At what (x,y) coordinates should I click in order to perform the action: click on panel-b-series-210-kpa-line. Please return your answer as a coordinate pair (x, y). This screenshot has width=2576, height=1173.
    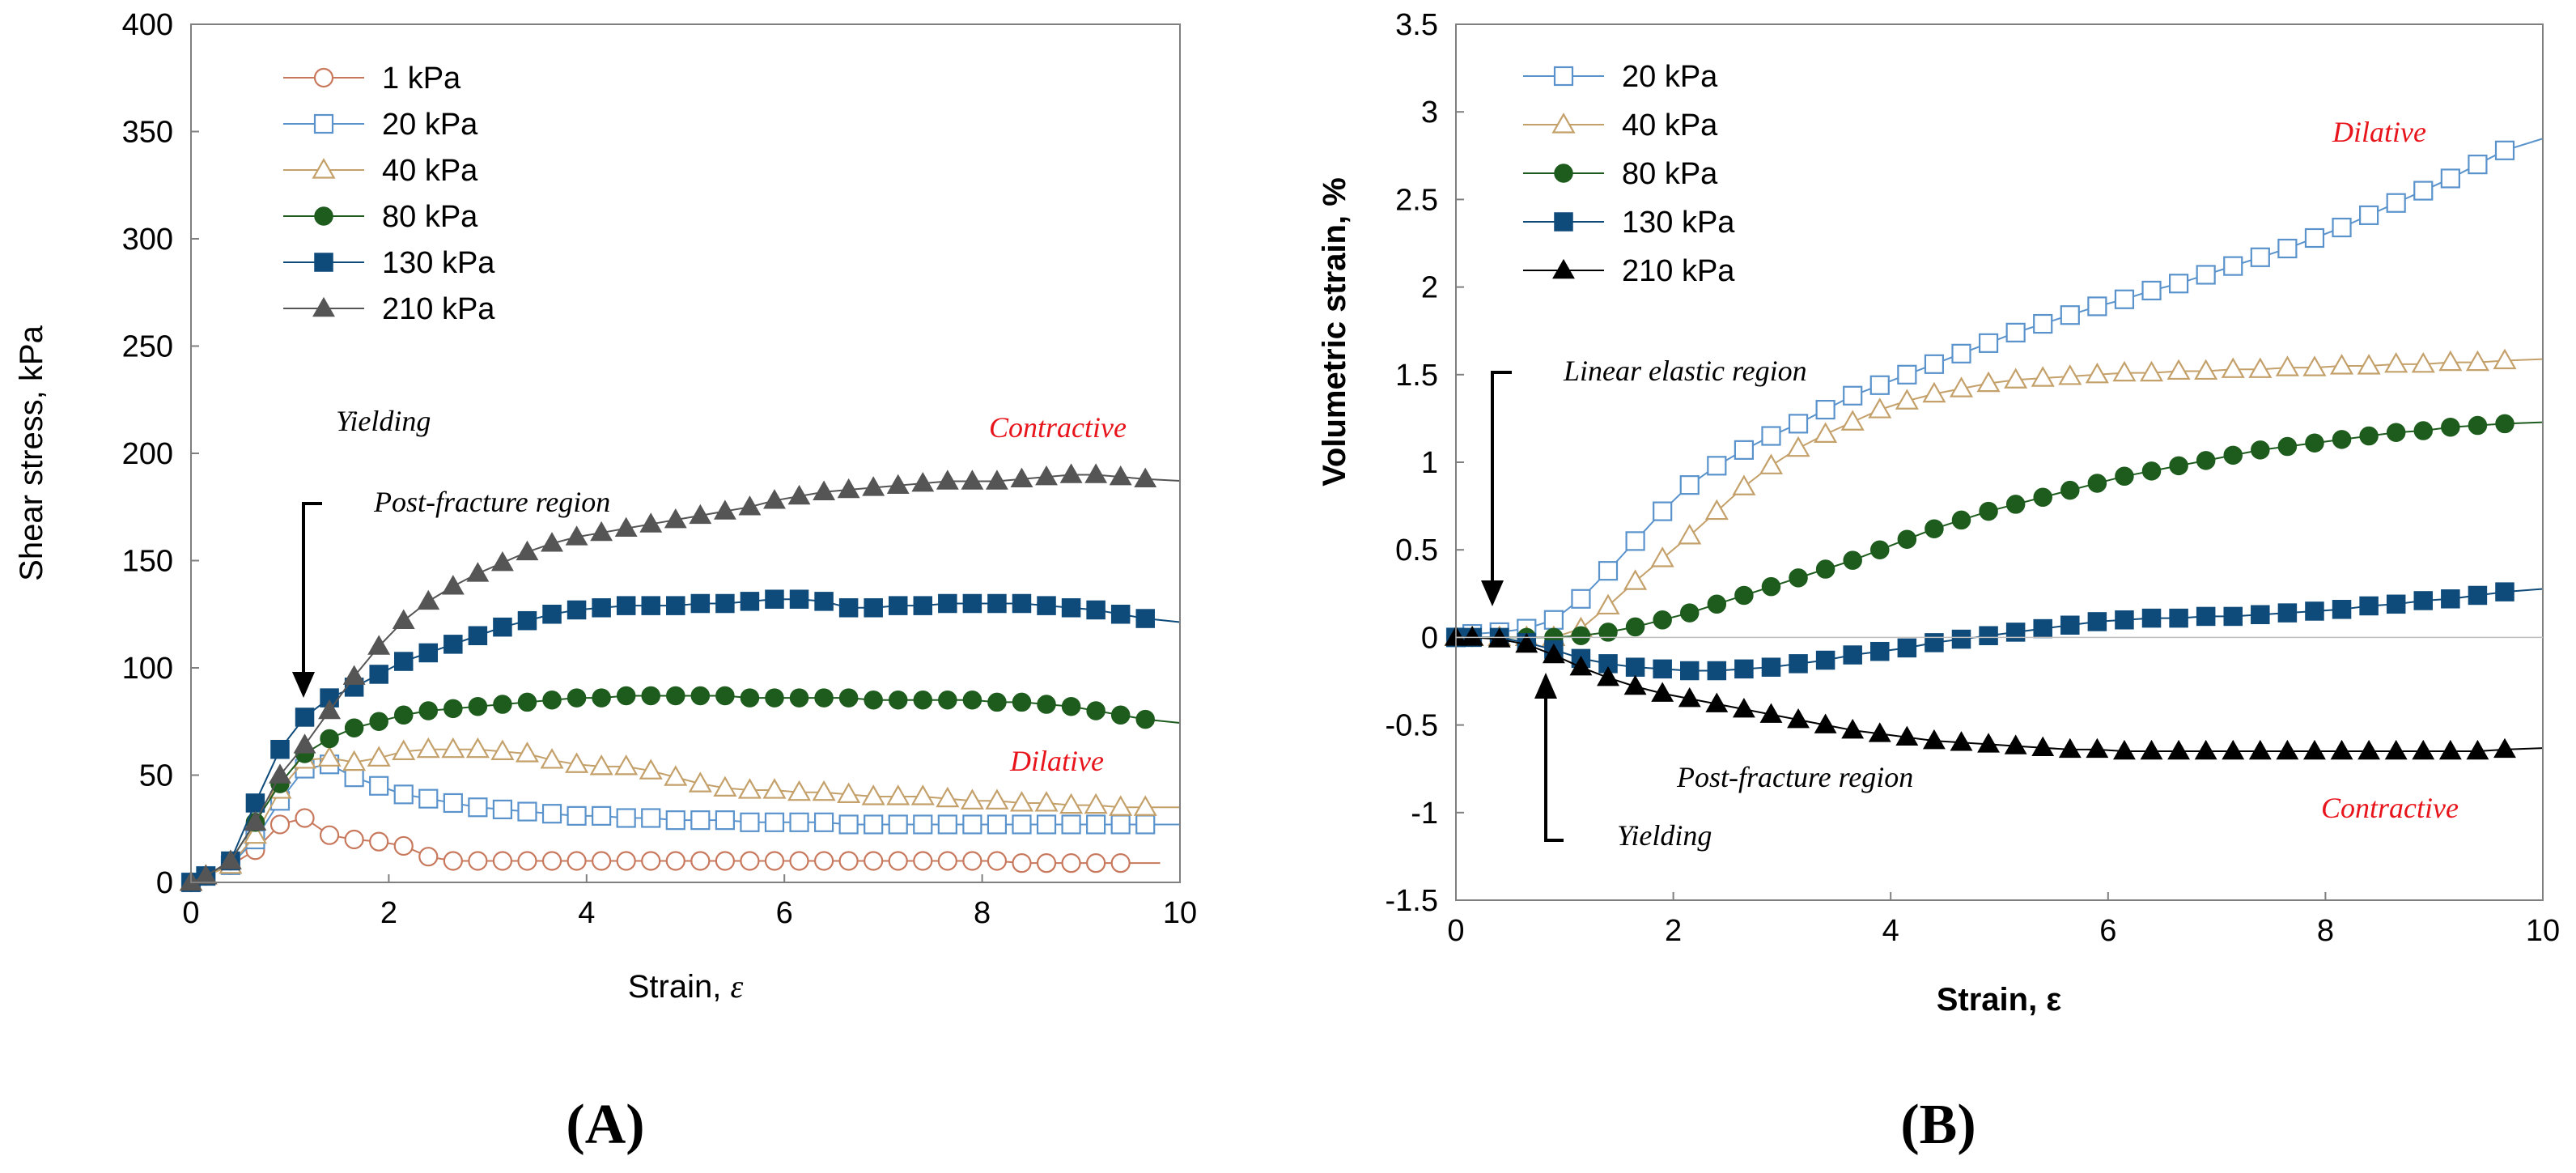
    Looking at the image, I should click on (2000, 695).